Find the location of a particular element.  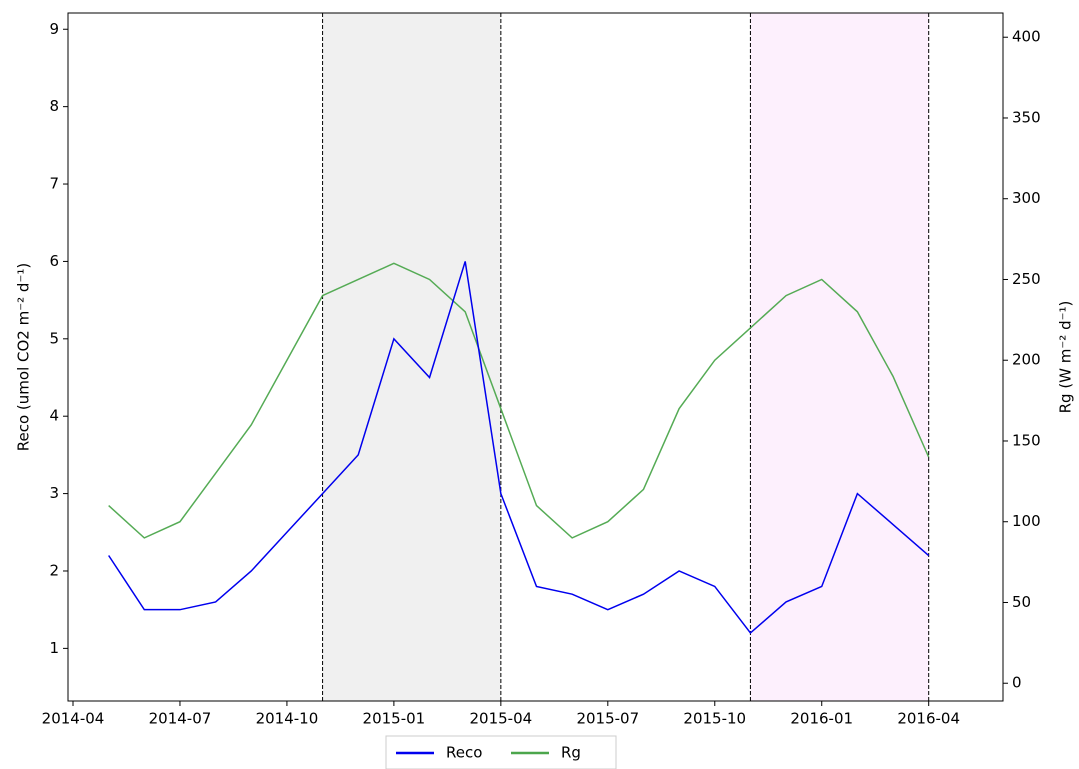

y2-tick-label: 250 is located at coordinates (1026, 279).